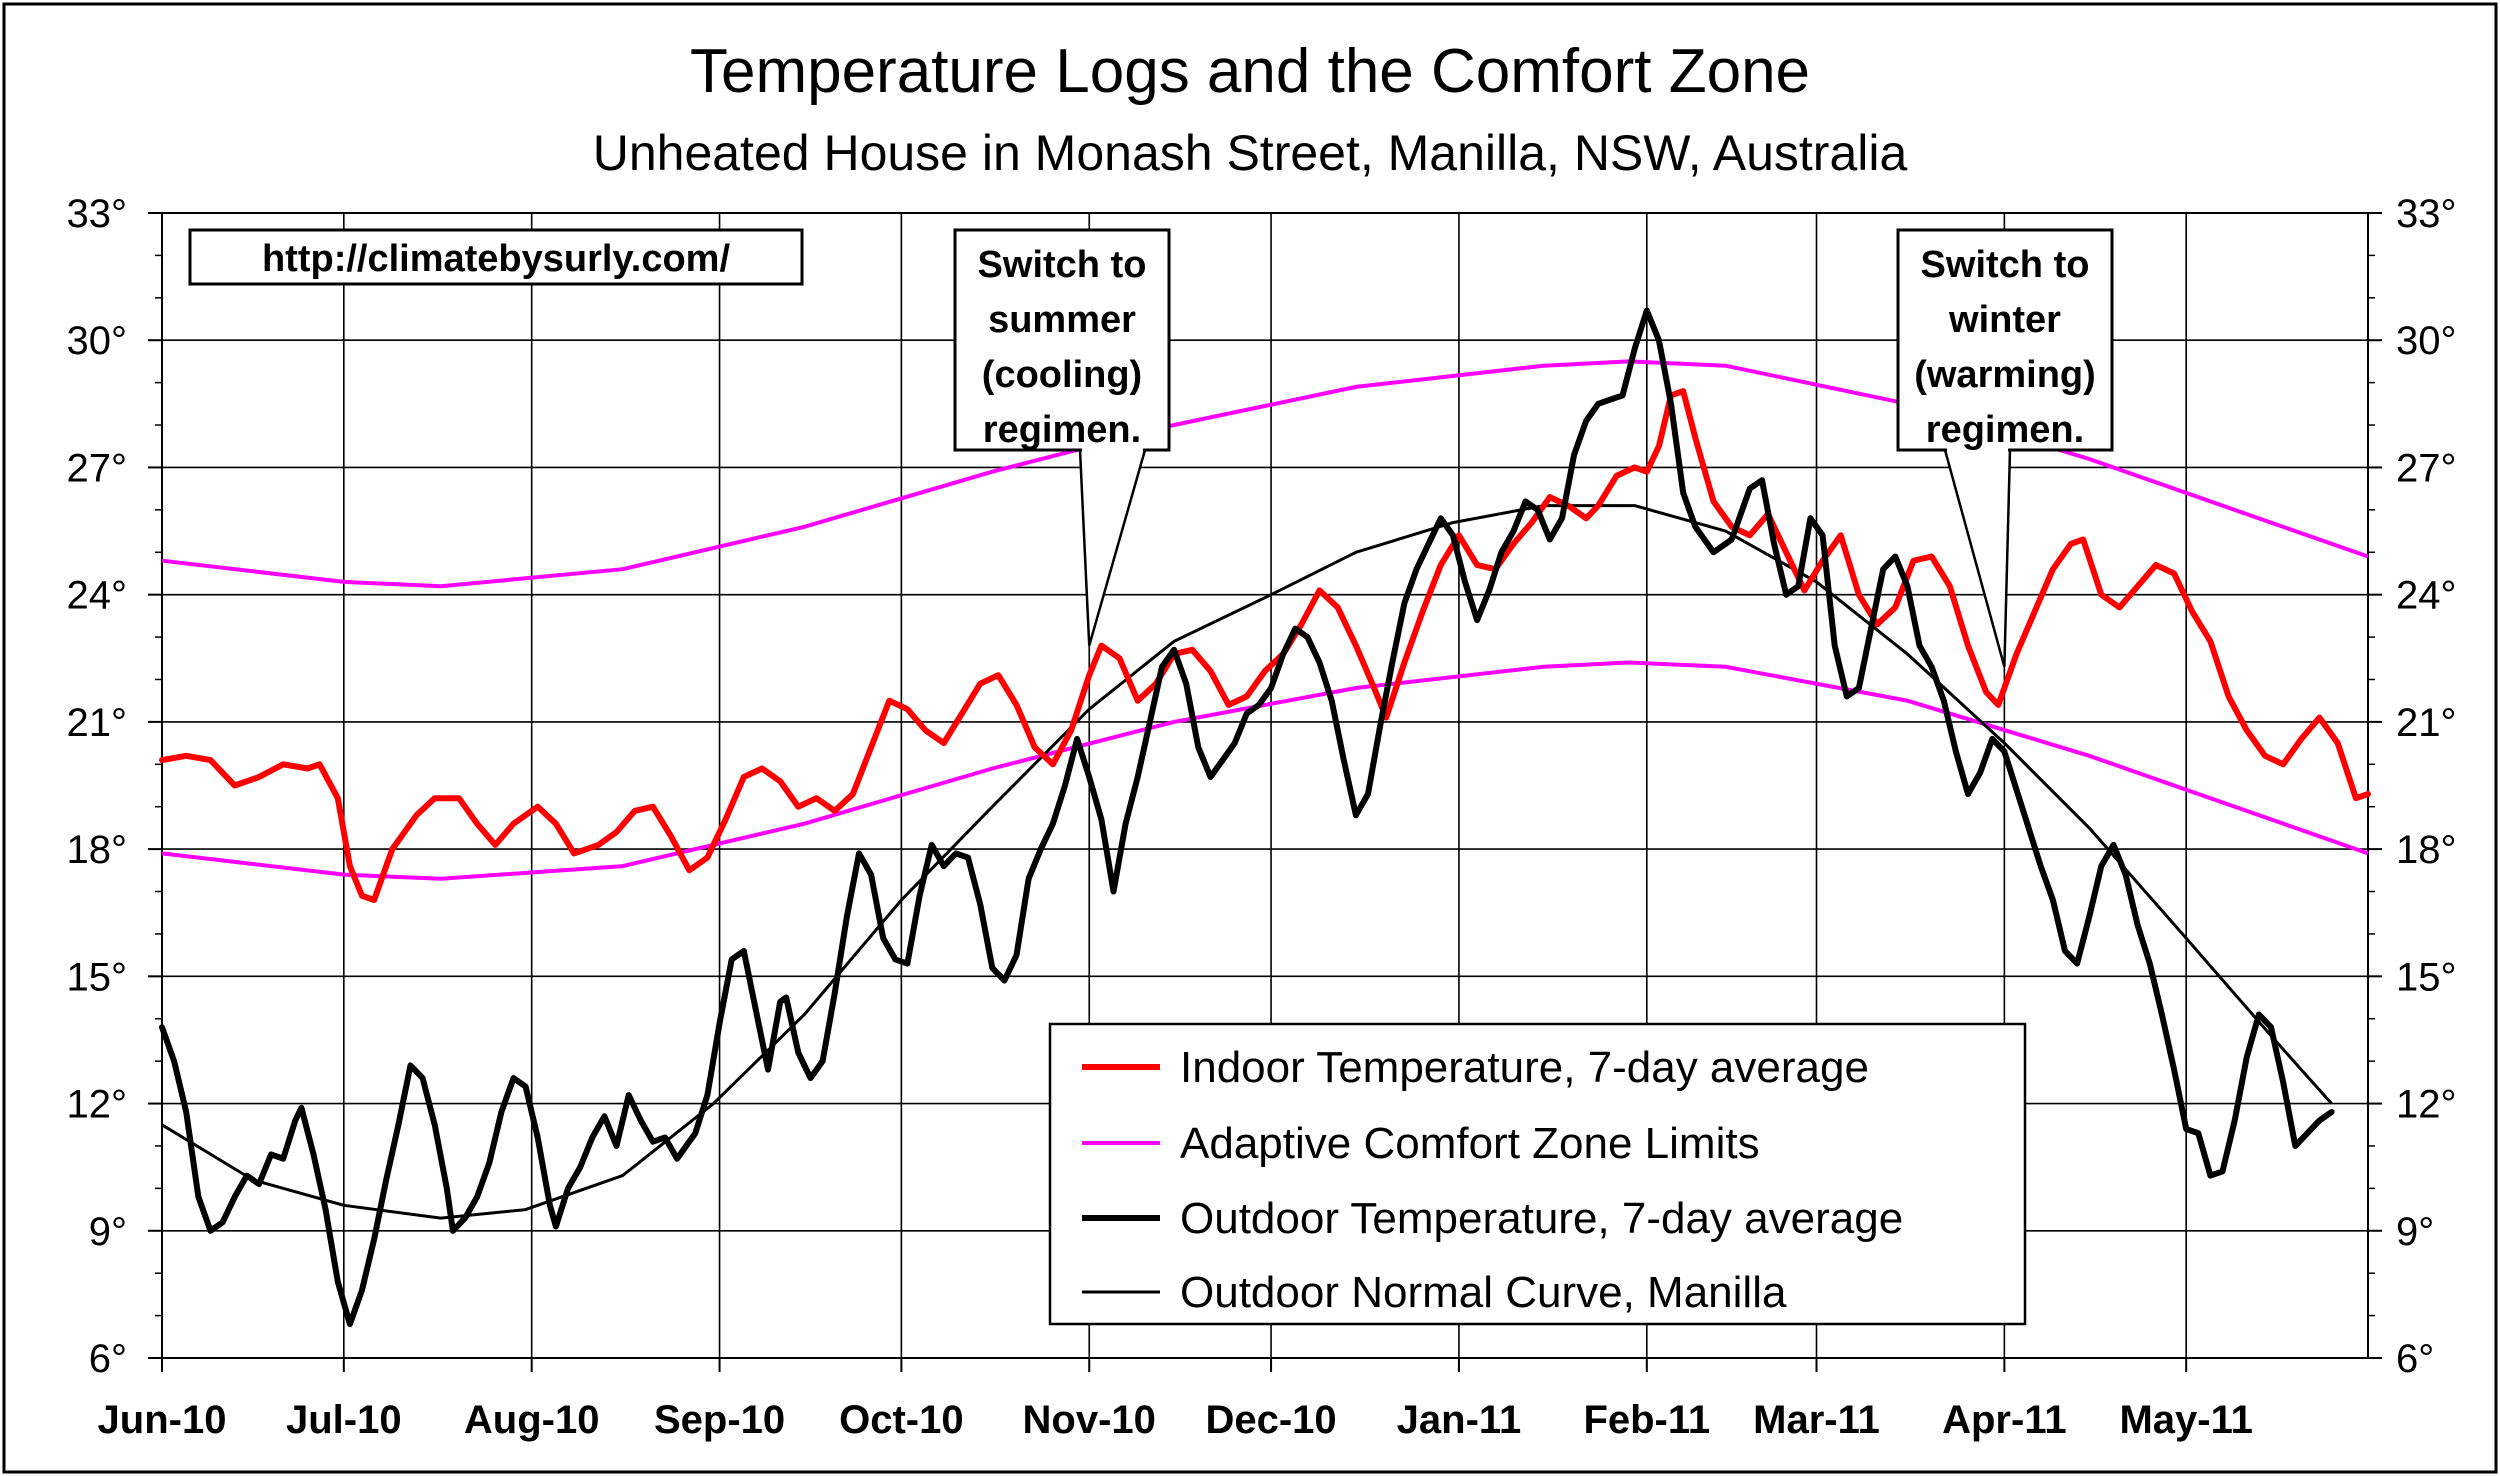 The image size is (2500, 1476). What do you see at coordinates (2426, 723) in the screenshot?
I see `y-tick-label-right: 21°` at bounding box center [2426, 723].